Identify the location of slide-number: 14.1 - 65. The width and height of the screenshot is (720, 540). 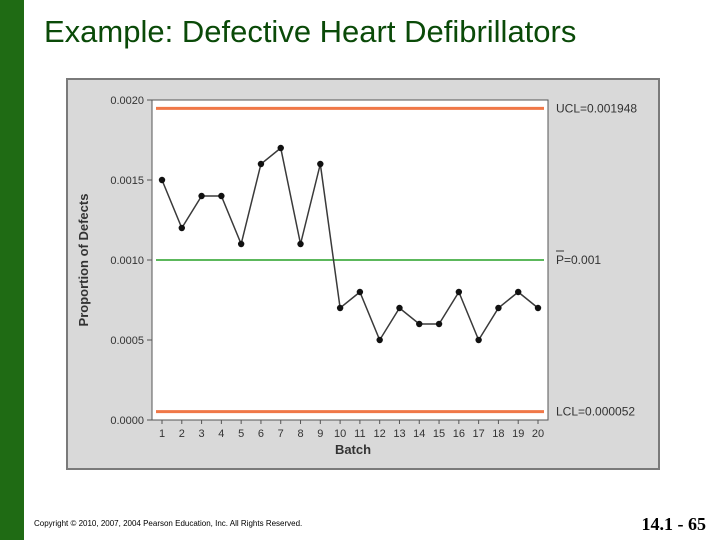
(674, 524).